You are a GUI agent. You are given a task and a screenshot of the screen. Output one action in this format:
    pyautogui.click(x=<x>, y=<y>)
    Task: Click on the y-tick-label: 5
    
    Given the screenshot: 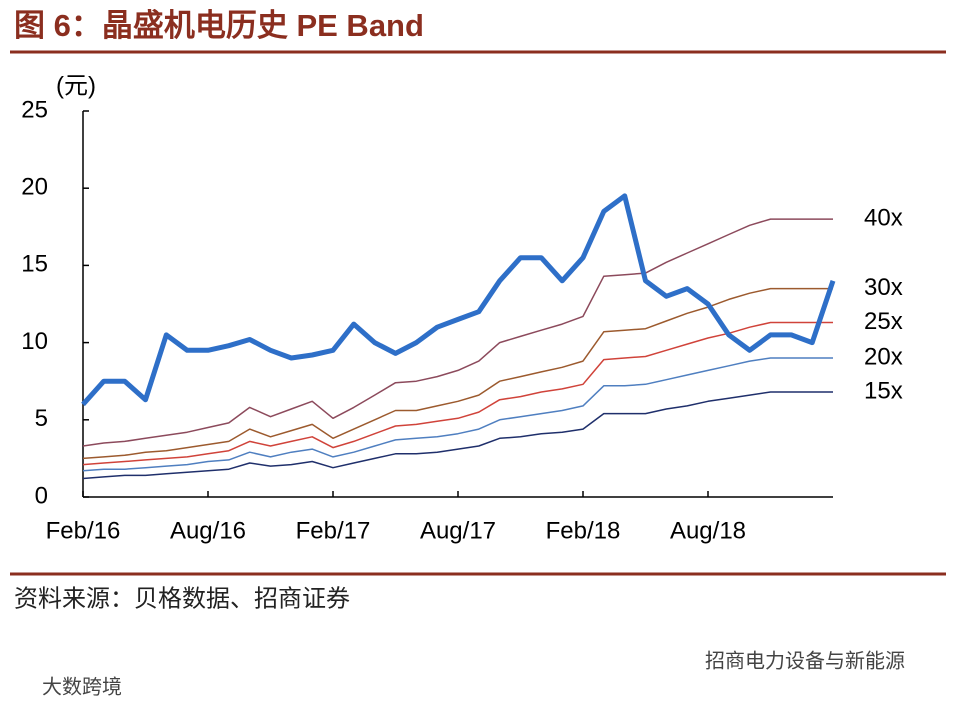 What is the action you would take?
    pyautogui.click(x=41, y=418)
    